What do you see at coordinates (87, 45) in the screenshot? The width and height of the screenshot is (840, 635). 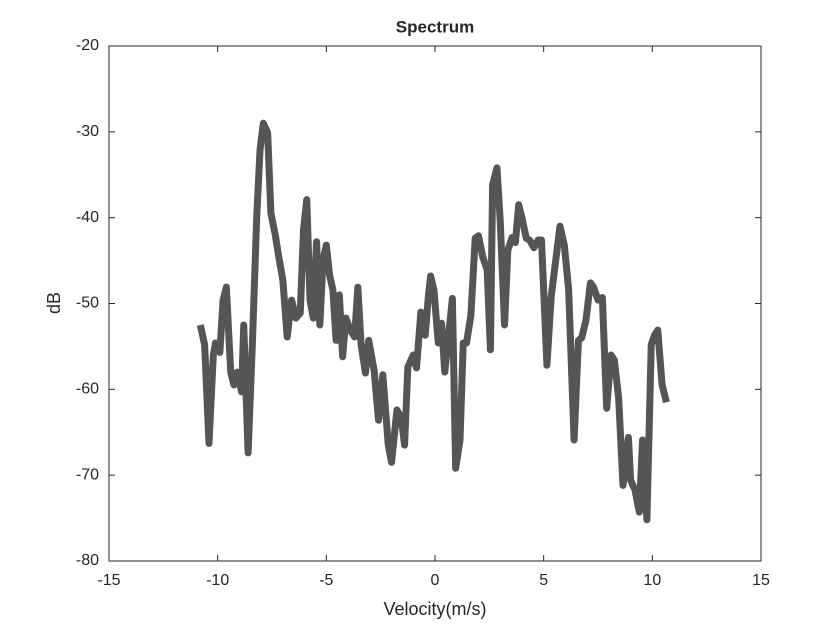 I see `y-tick-label: -20` at bounding box center [87, 45].